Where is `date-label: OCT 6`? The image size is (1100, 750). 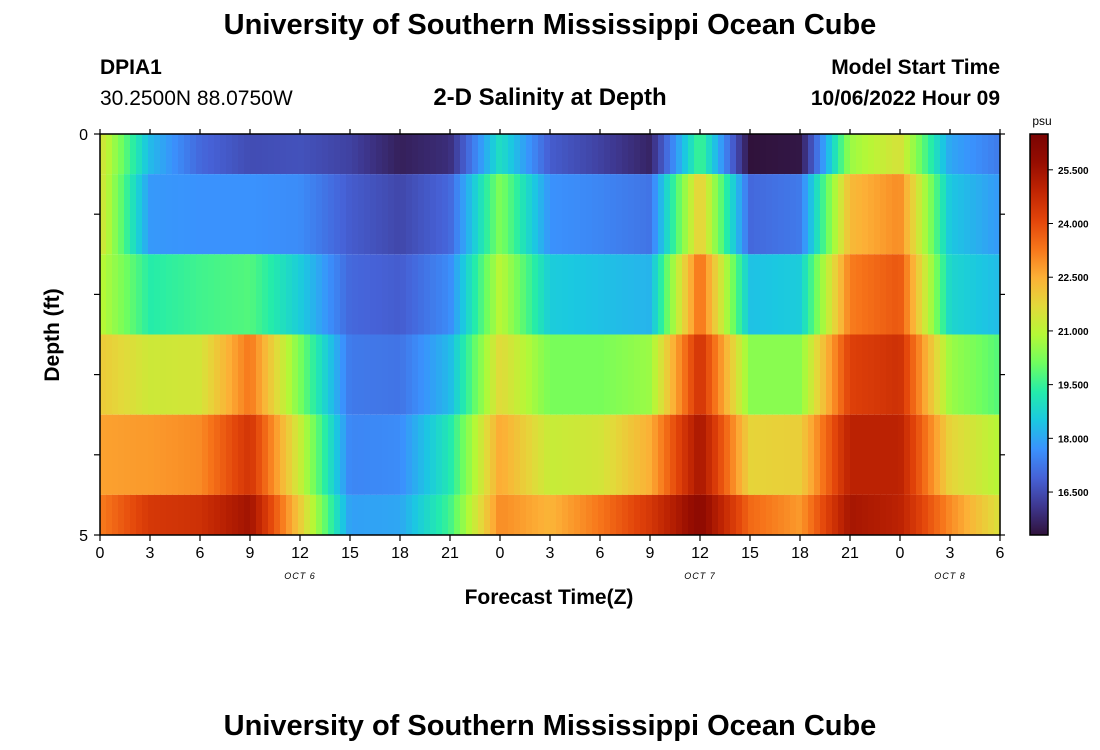
date-label: OCT 6 is located at coordinates (300, 576).